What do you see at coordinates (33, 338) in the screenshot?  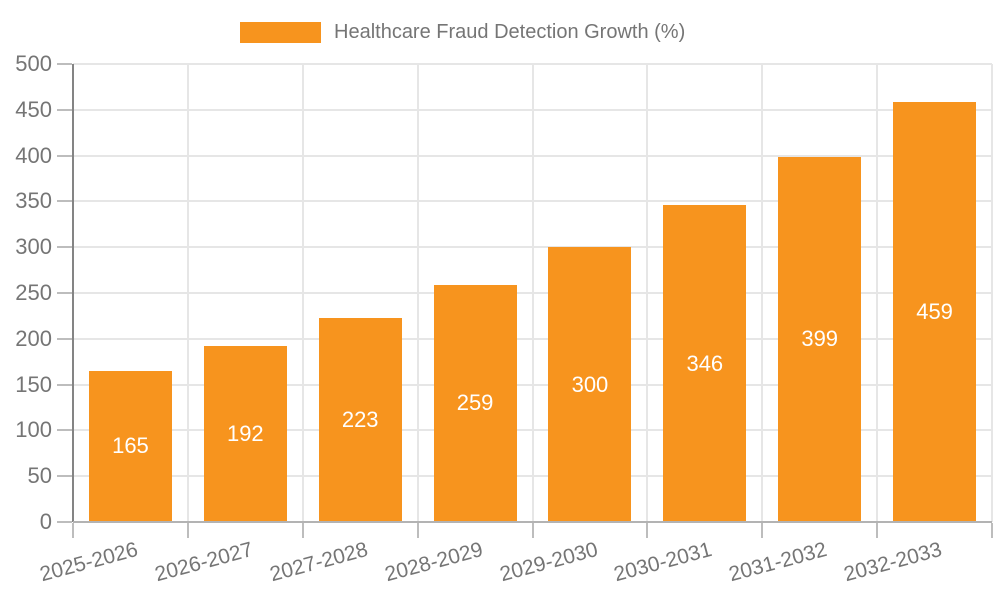 I see `y-tick-label: 200` at bounding box center [33, 338].